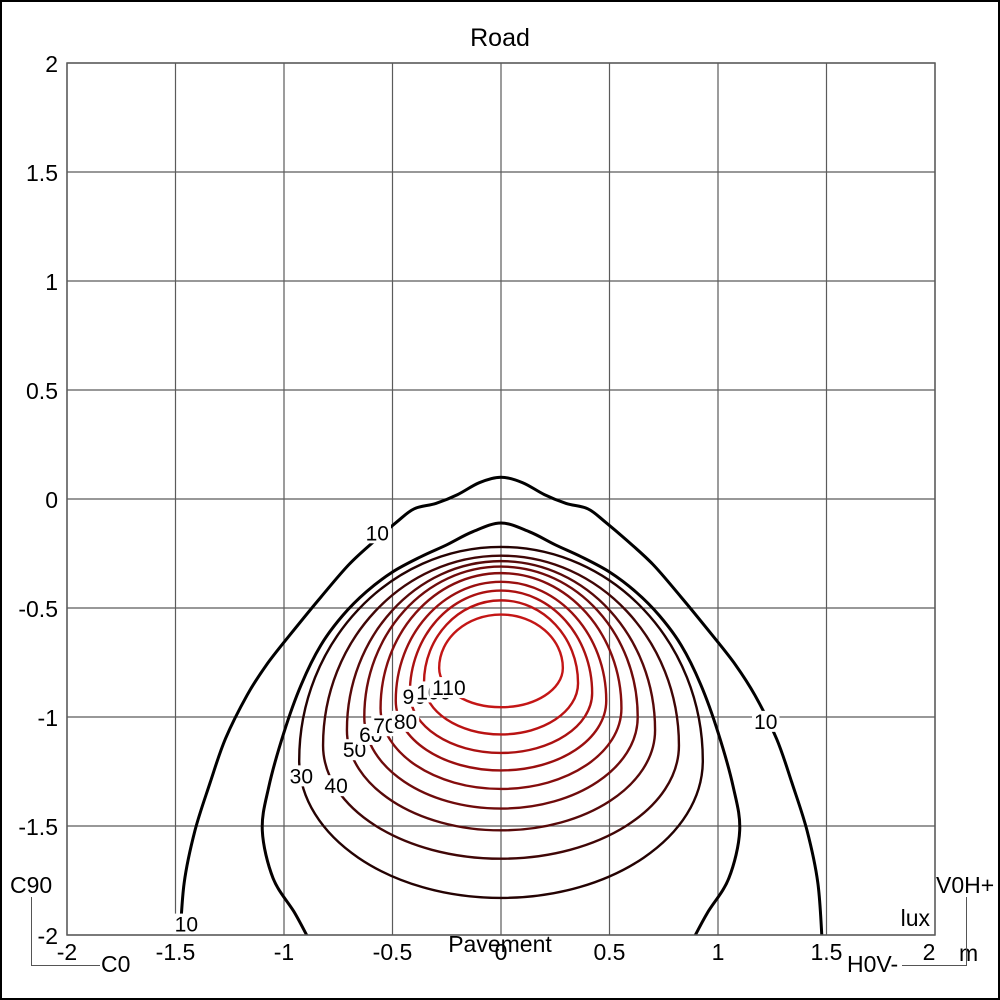 The height and width of the screenshot is (1000, 1000). I want to click on contour-label-70: 70, so click(384, 726).